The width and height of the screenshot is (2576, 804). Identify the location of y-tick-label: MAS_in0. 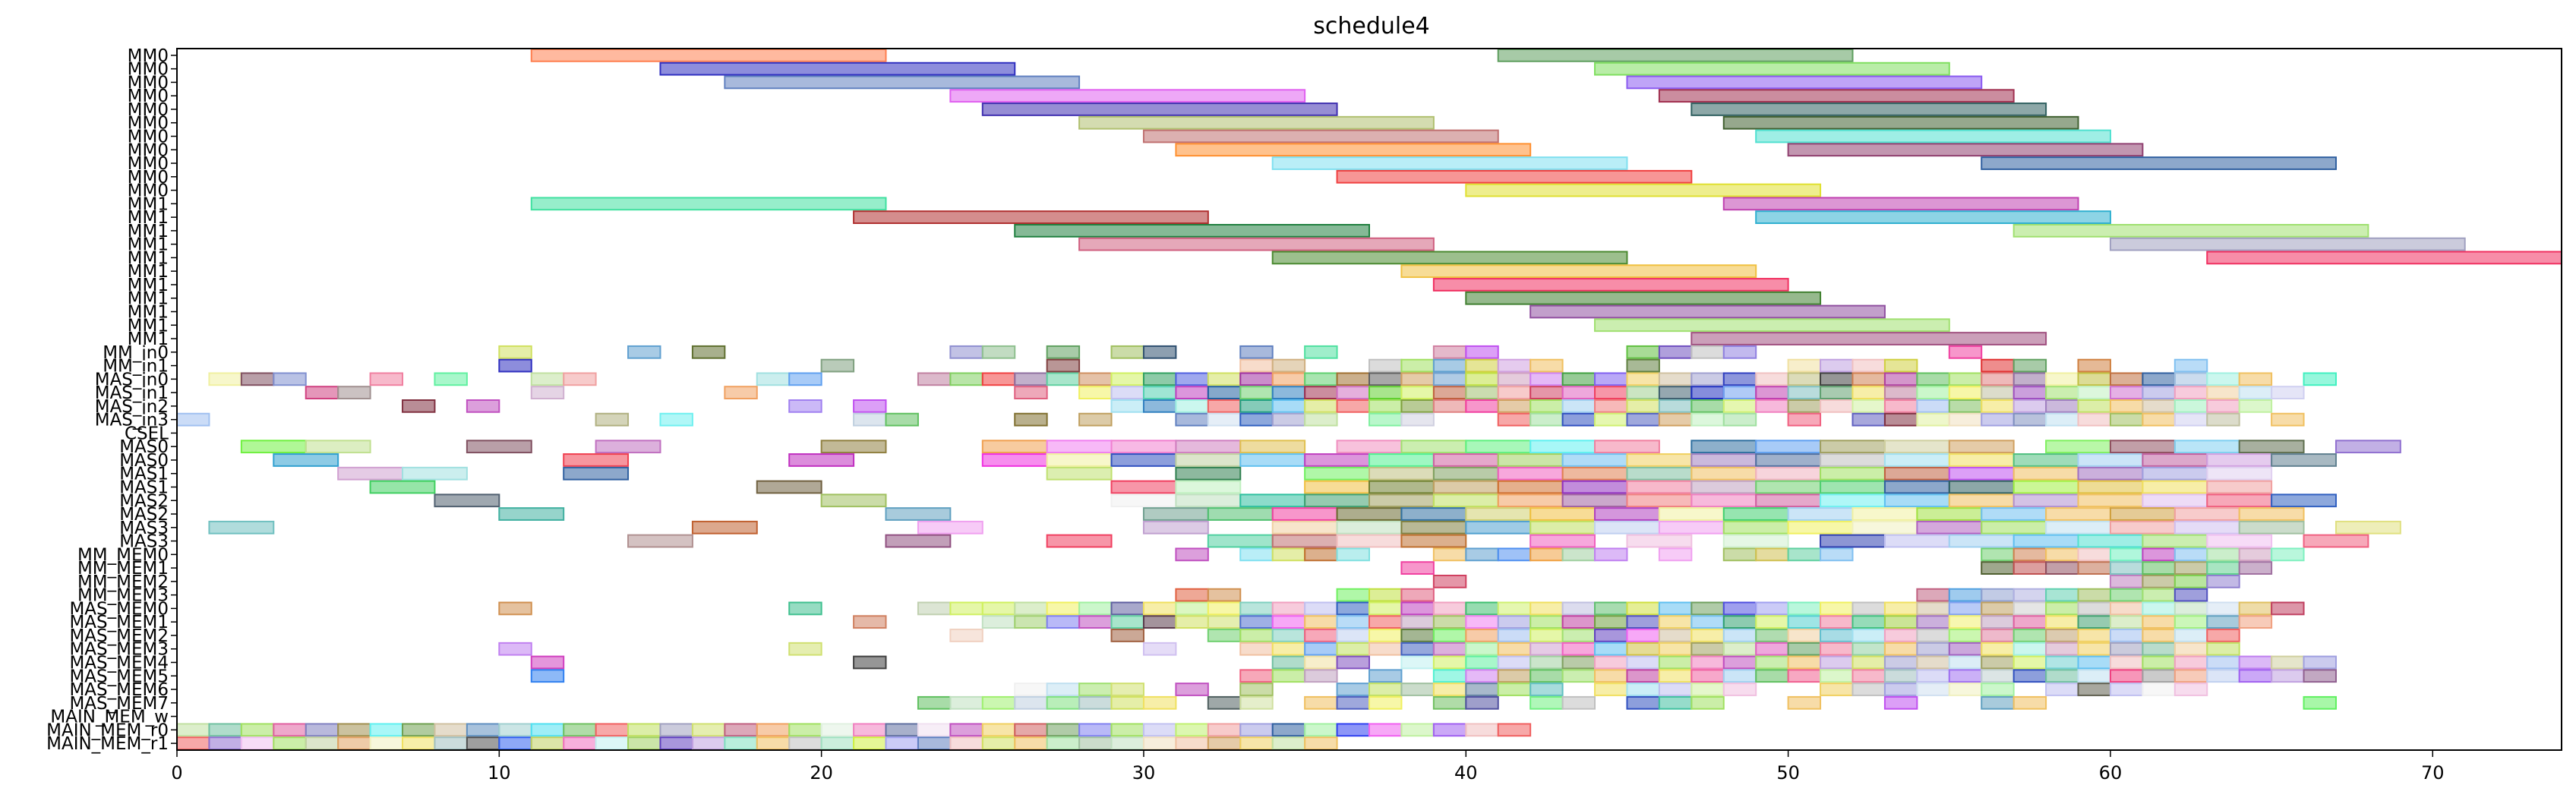
(132, 379).